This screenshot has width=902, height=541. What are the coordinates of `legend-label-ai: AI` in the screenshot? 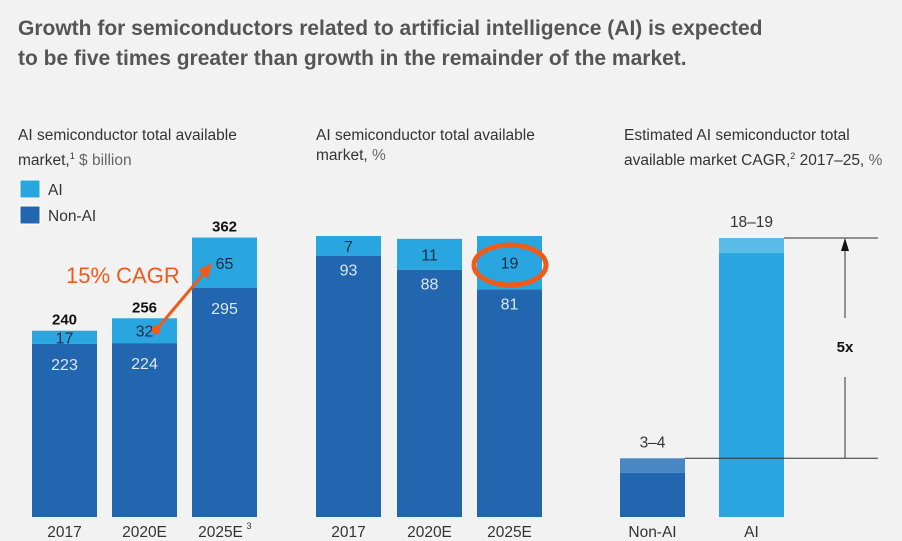 It's located at (55, 190).